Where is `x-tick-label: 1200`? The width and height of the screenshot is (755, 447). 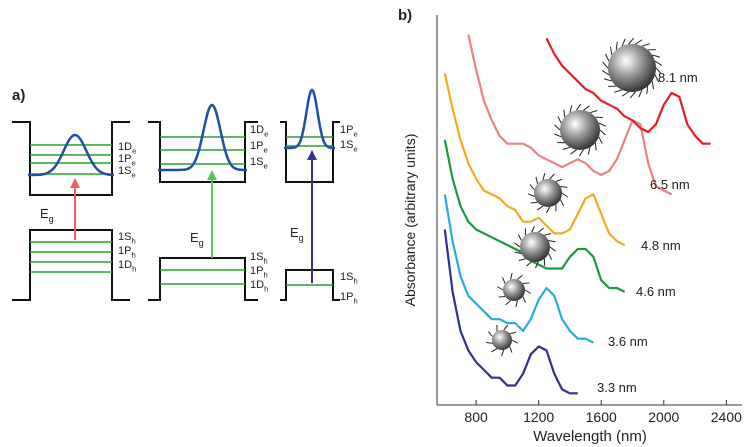 x-tick-label: 1200 is located at coordinates (538, 417).